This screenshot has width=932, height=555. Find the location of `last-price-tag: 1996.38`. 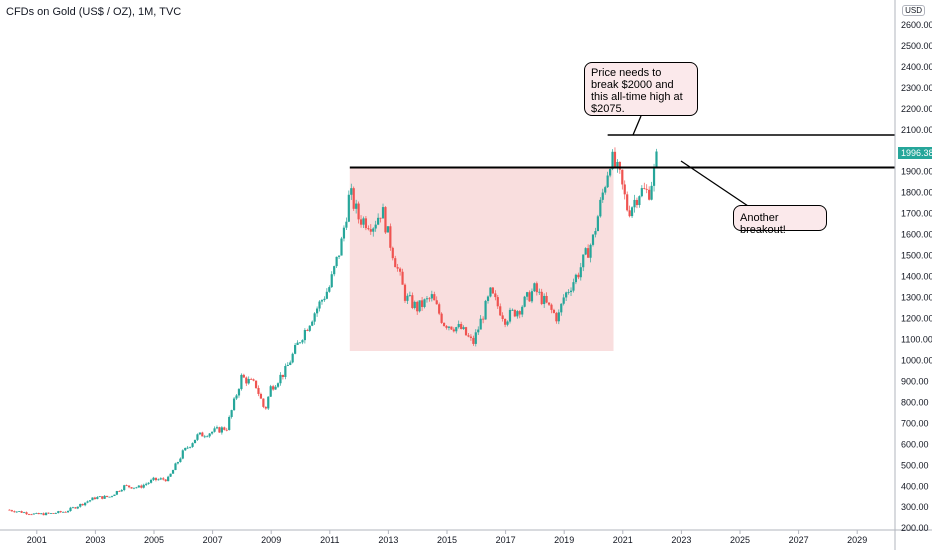

last-price-tag: 1996.38 is located at coordinates (915, 153).